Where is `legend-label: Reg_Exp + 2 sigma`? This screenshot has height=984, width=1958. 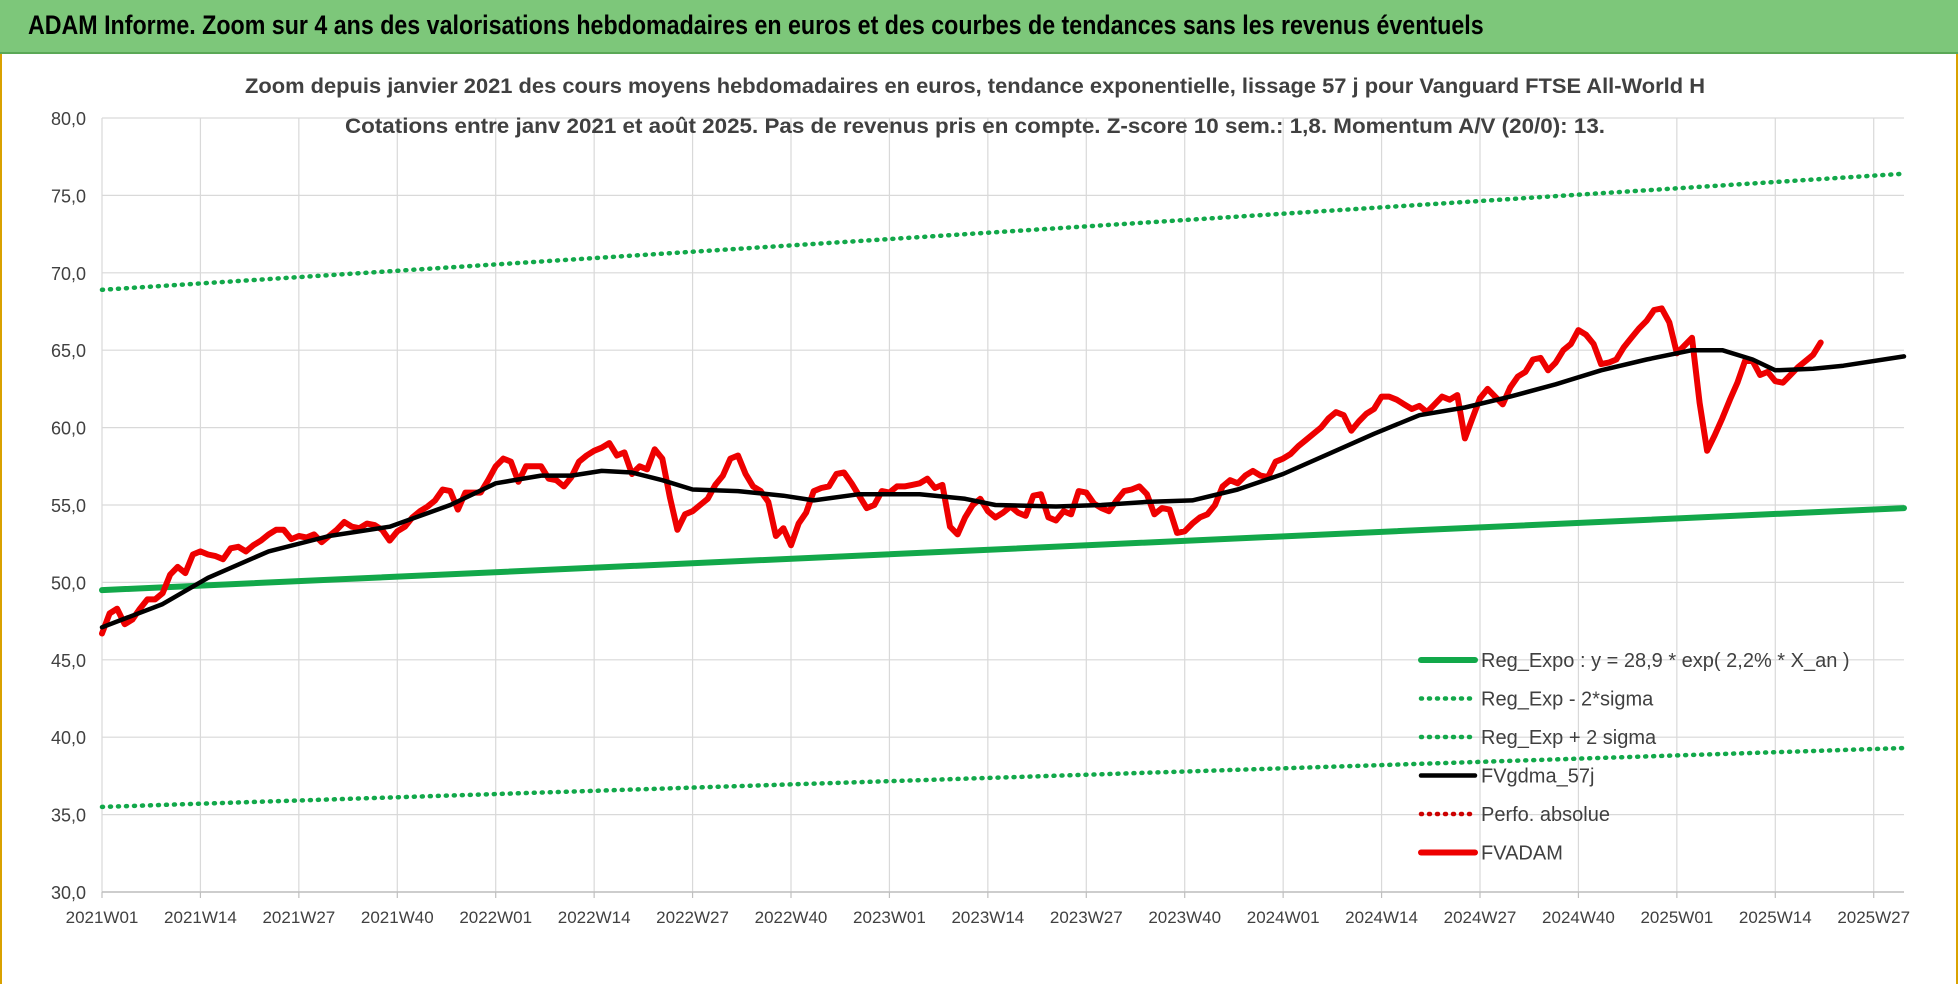 legend-label: Reg_Exp + 2 sigma is located at coordinates (1569, 738).